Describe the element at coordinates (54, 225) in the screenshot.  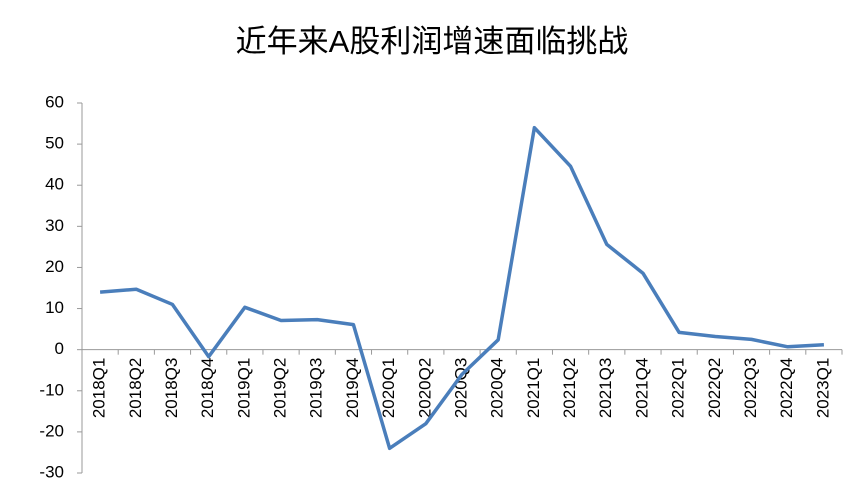
I see `y-tick-label: 30` at that location.